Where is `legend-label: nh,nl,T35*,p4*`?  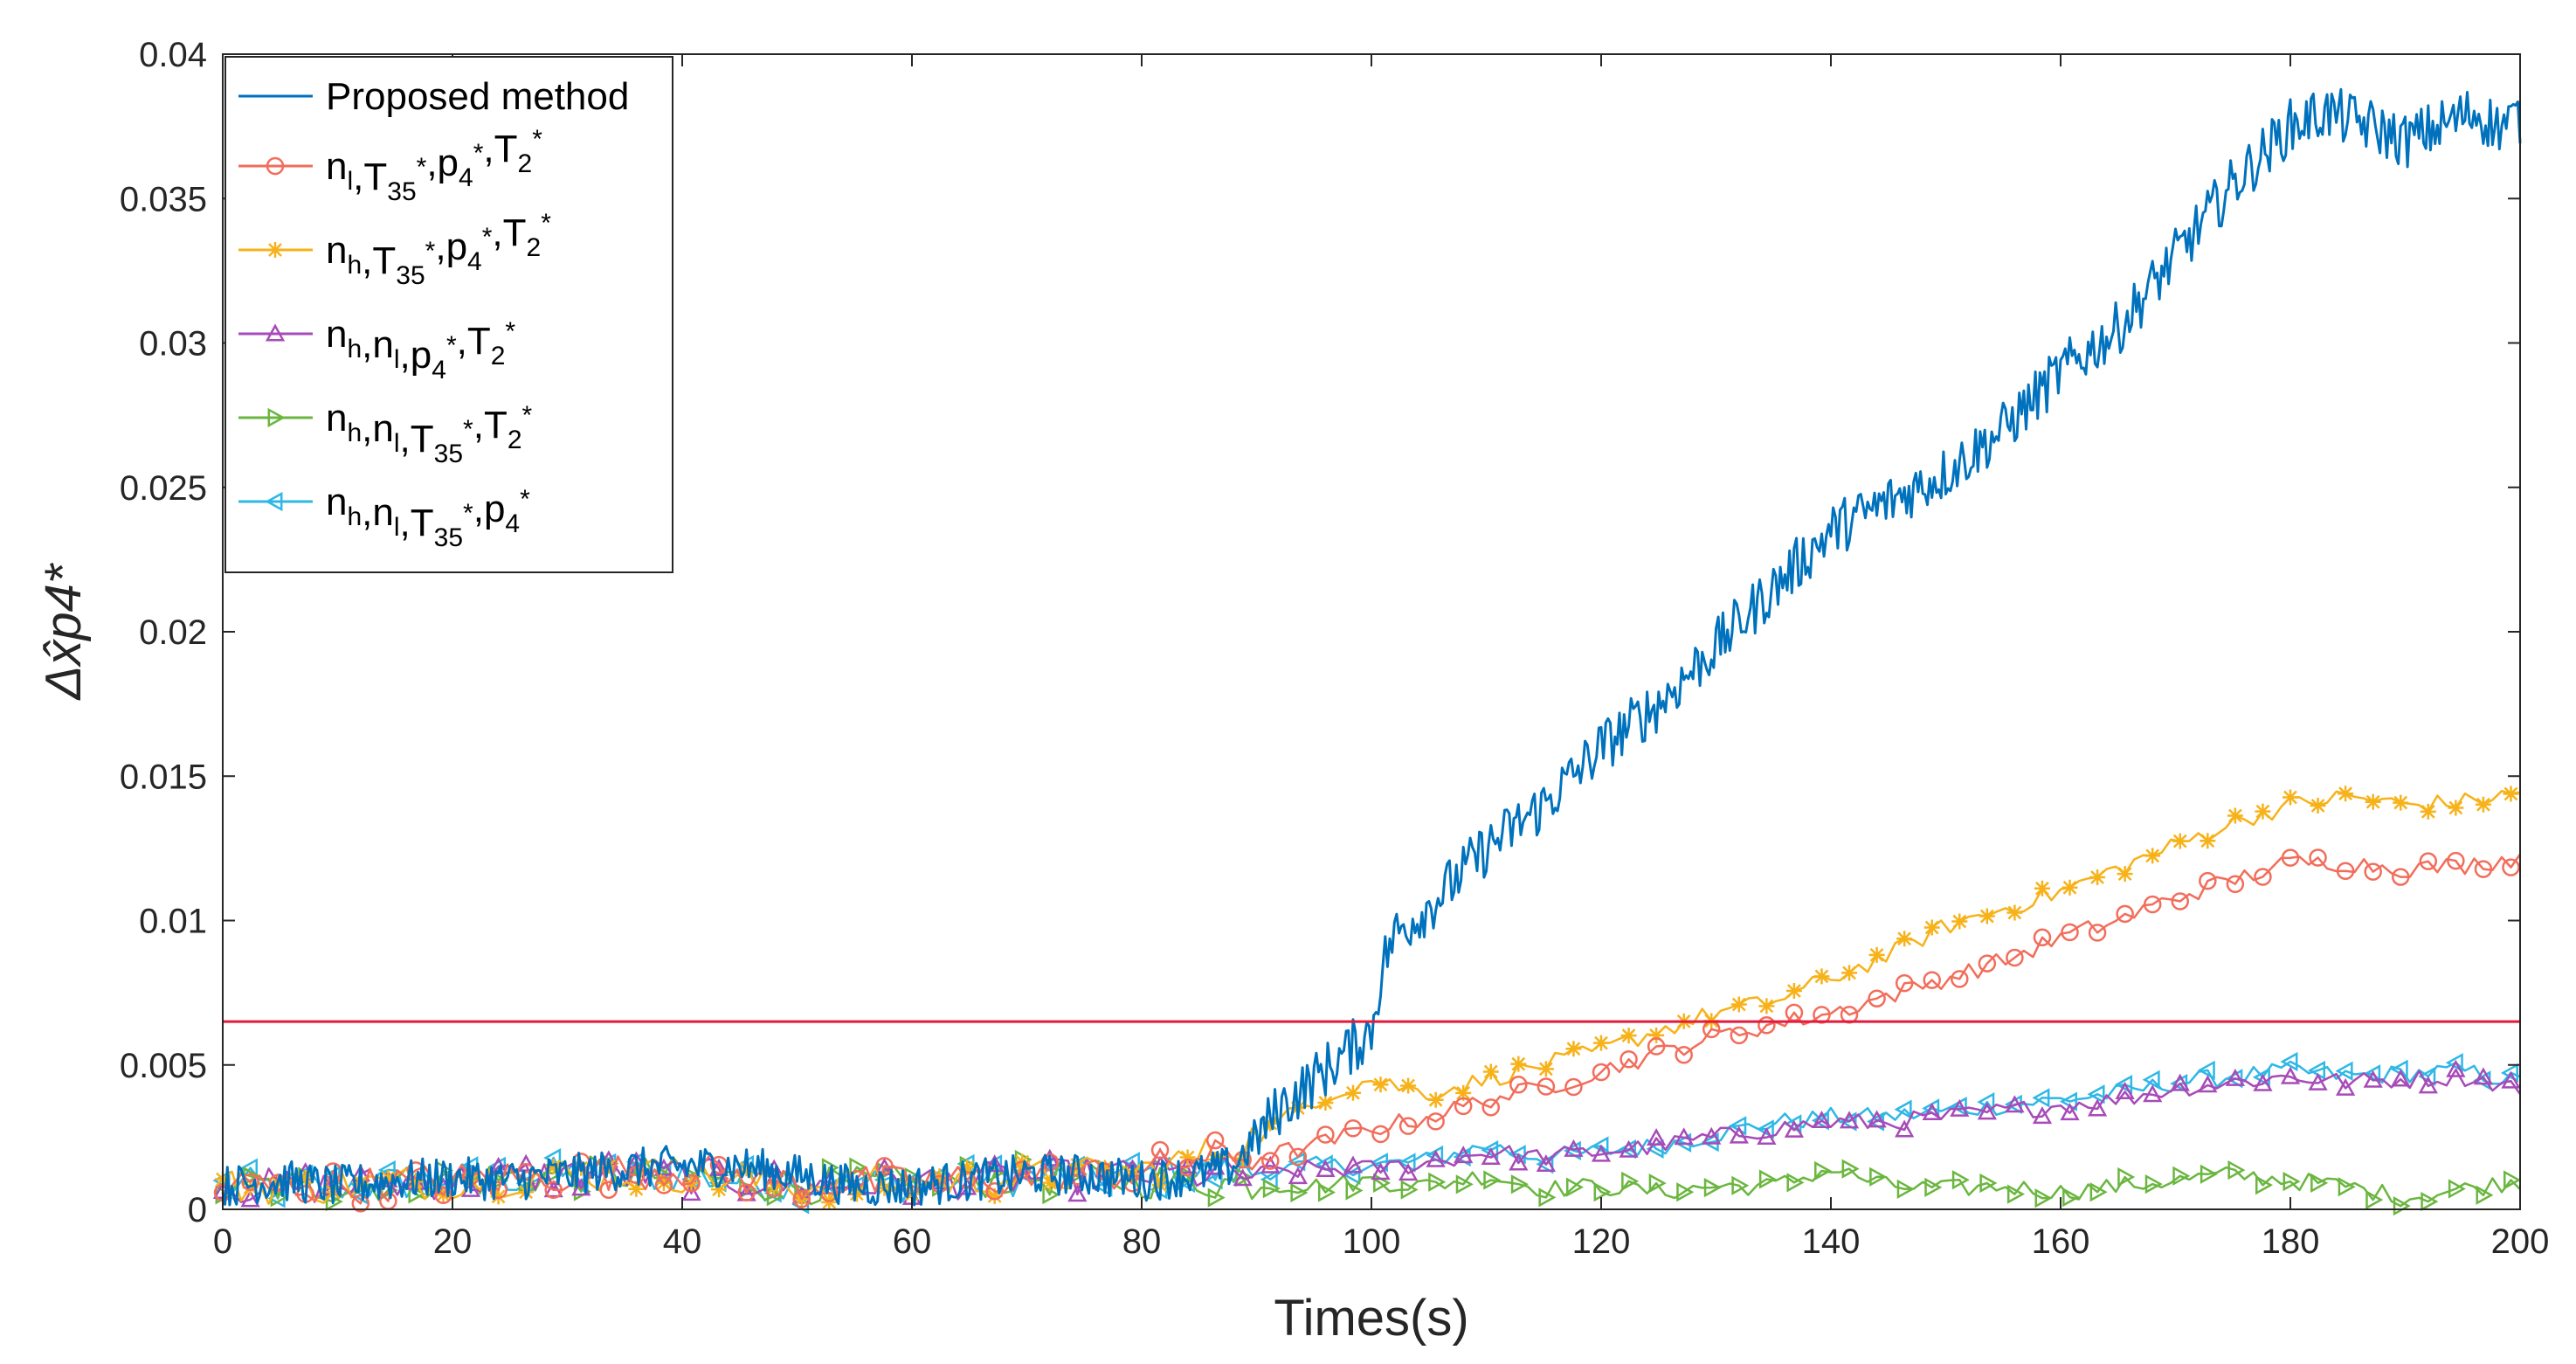
legend-label: nh,nl,T35*,p4* is located at coordinates (428, 516).